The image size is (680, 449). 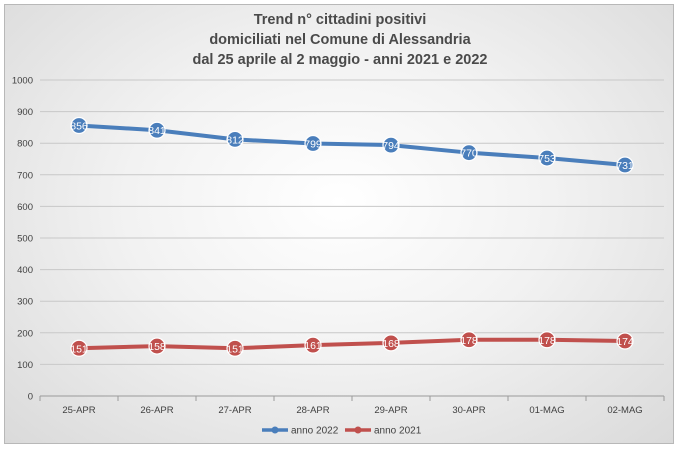 I want to click on y-tick-label: 800, so click(x=25, y=144).